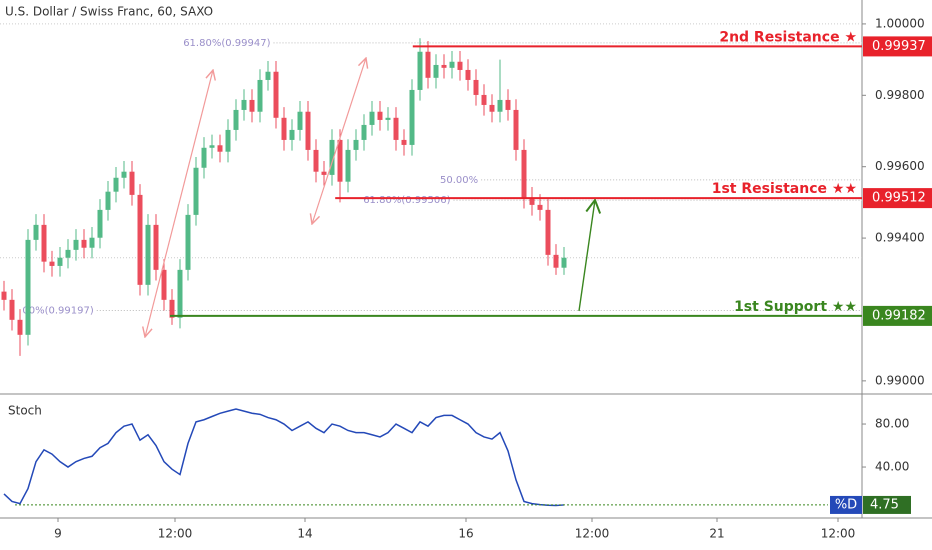 The width and height of the screenshot is (932, 550). I want to click on level-label: 1st Support ★★, so click(795, 307).